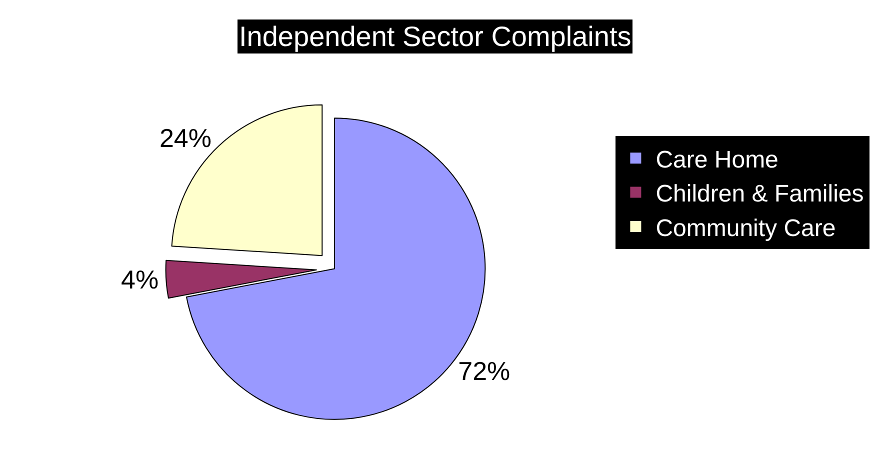 Image resolution: width=880 pixels, height=470 pixels. What do you see at coordinates (435, 36) in the screenshot?
I see `chart-title: Independent Sector Complaints` at bounding box center [435, 36].